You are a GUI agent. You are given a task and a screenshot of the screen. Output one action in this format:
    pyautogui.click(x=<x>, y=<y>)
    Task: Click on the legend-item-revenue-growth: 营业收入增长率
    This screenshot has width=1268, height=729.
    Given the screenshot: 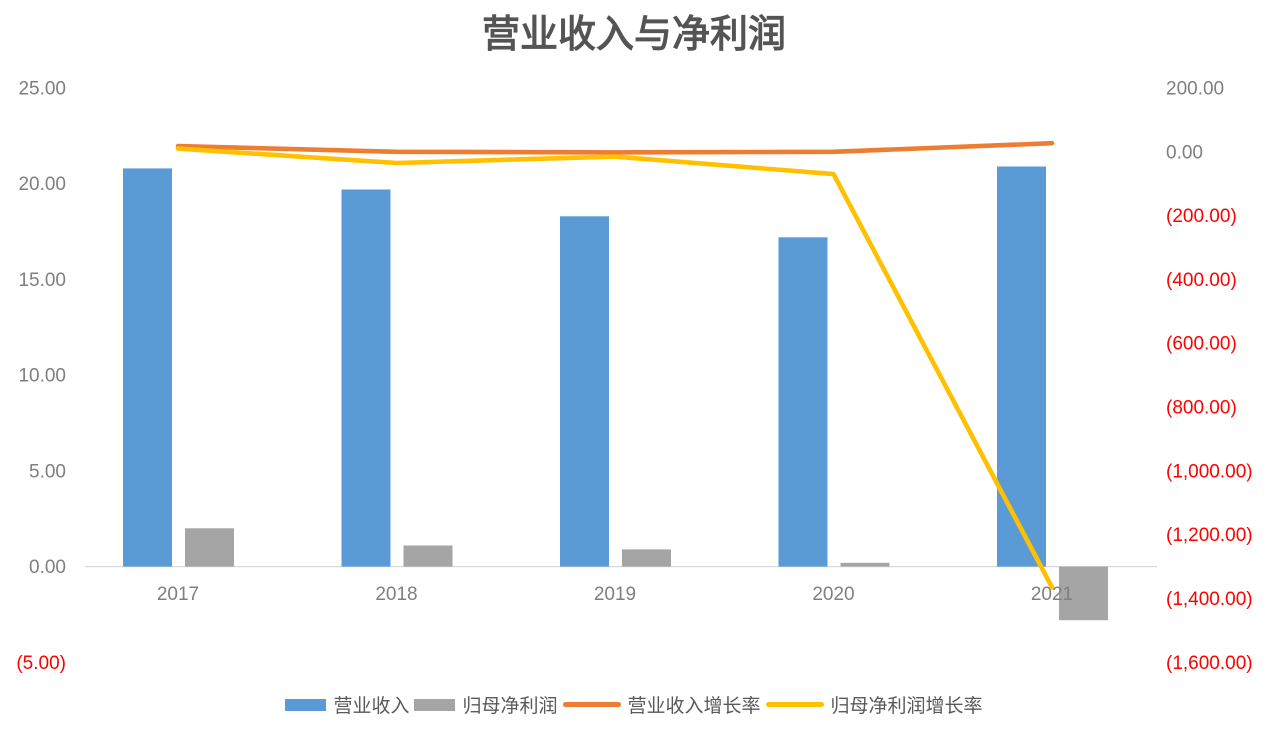 What is the action you would take?
    pyautogui.click(x=661, y=704)
    